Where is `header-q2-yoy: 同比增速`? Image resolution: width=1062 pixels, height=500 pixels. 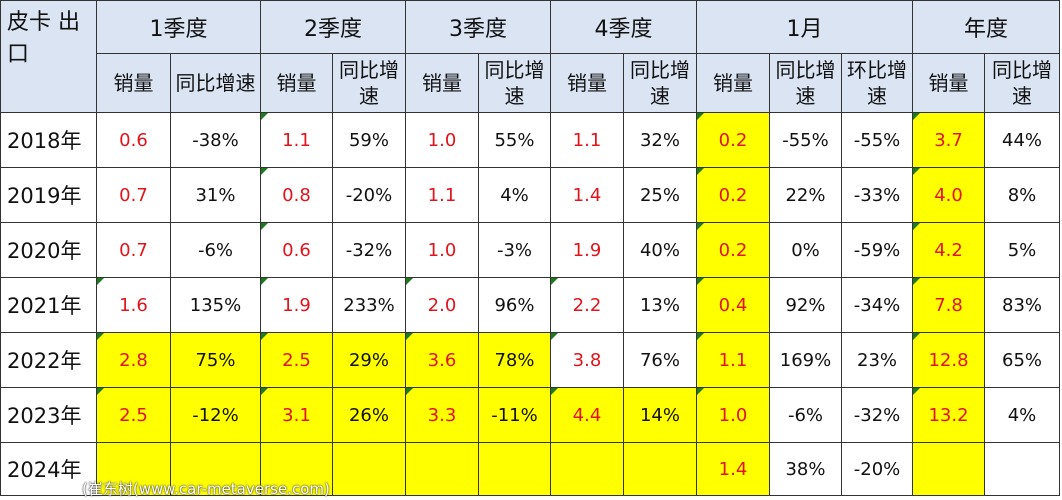
header-q2-yoy: 同比增速 is located at coordinates (369, 83).